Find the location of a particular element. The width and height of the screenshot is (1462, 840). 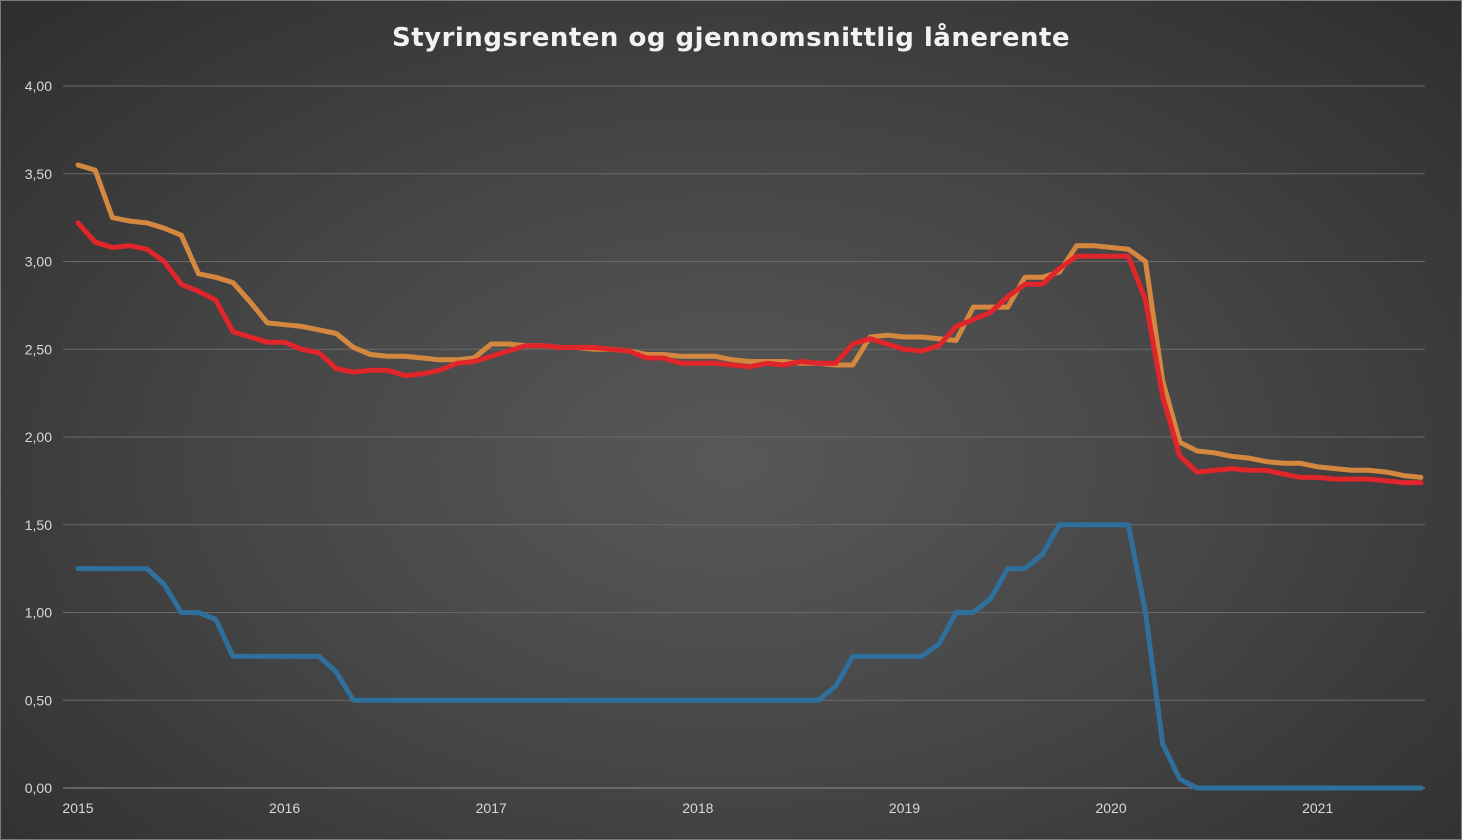

y-tick-label: 4,00 is located at coordinates (38, 86).